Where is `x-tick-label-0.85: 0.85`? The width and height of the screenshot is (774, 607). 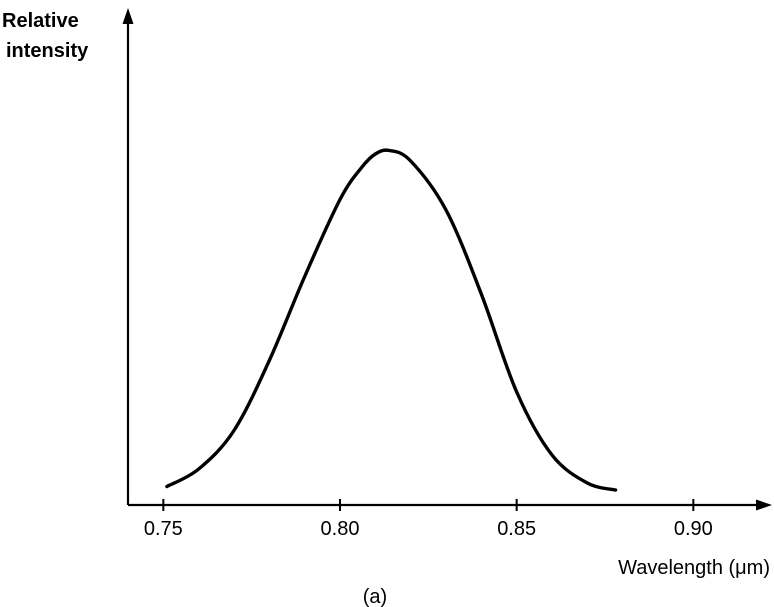 x-tick-label-0.85: 0.85 is located at coordinates (516, 529).